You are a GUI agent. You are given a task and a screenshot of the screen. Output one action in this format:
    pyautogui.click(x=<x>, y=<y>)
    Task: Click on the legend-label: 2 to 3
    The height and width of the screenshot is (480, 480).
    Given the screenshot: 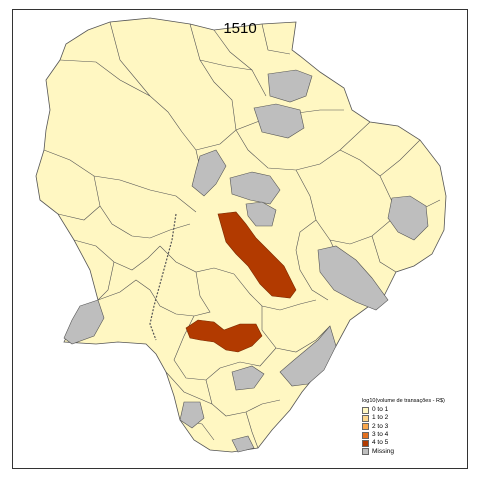 What is the action you would take?
    pyautogui.click(x=380, y=426)
    